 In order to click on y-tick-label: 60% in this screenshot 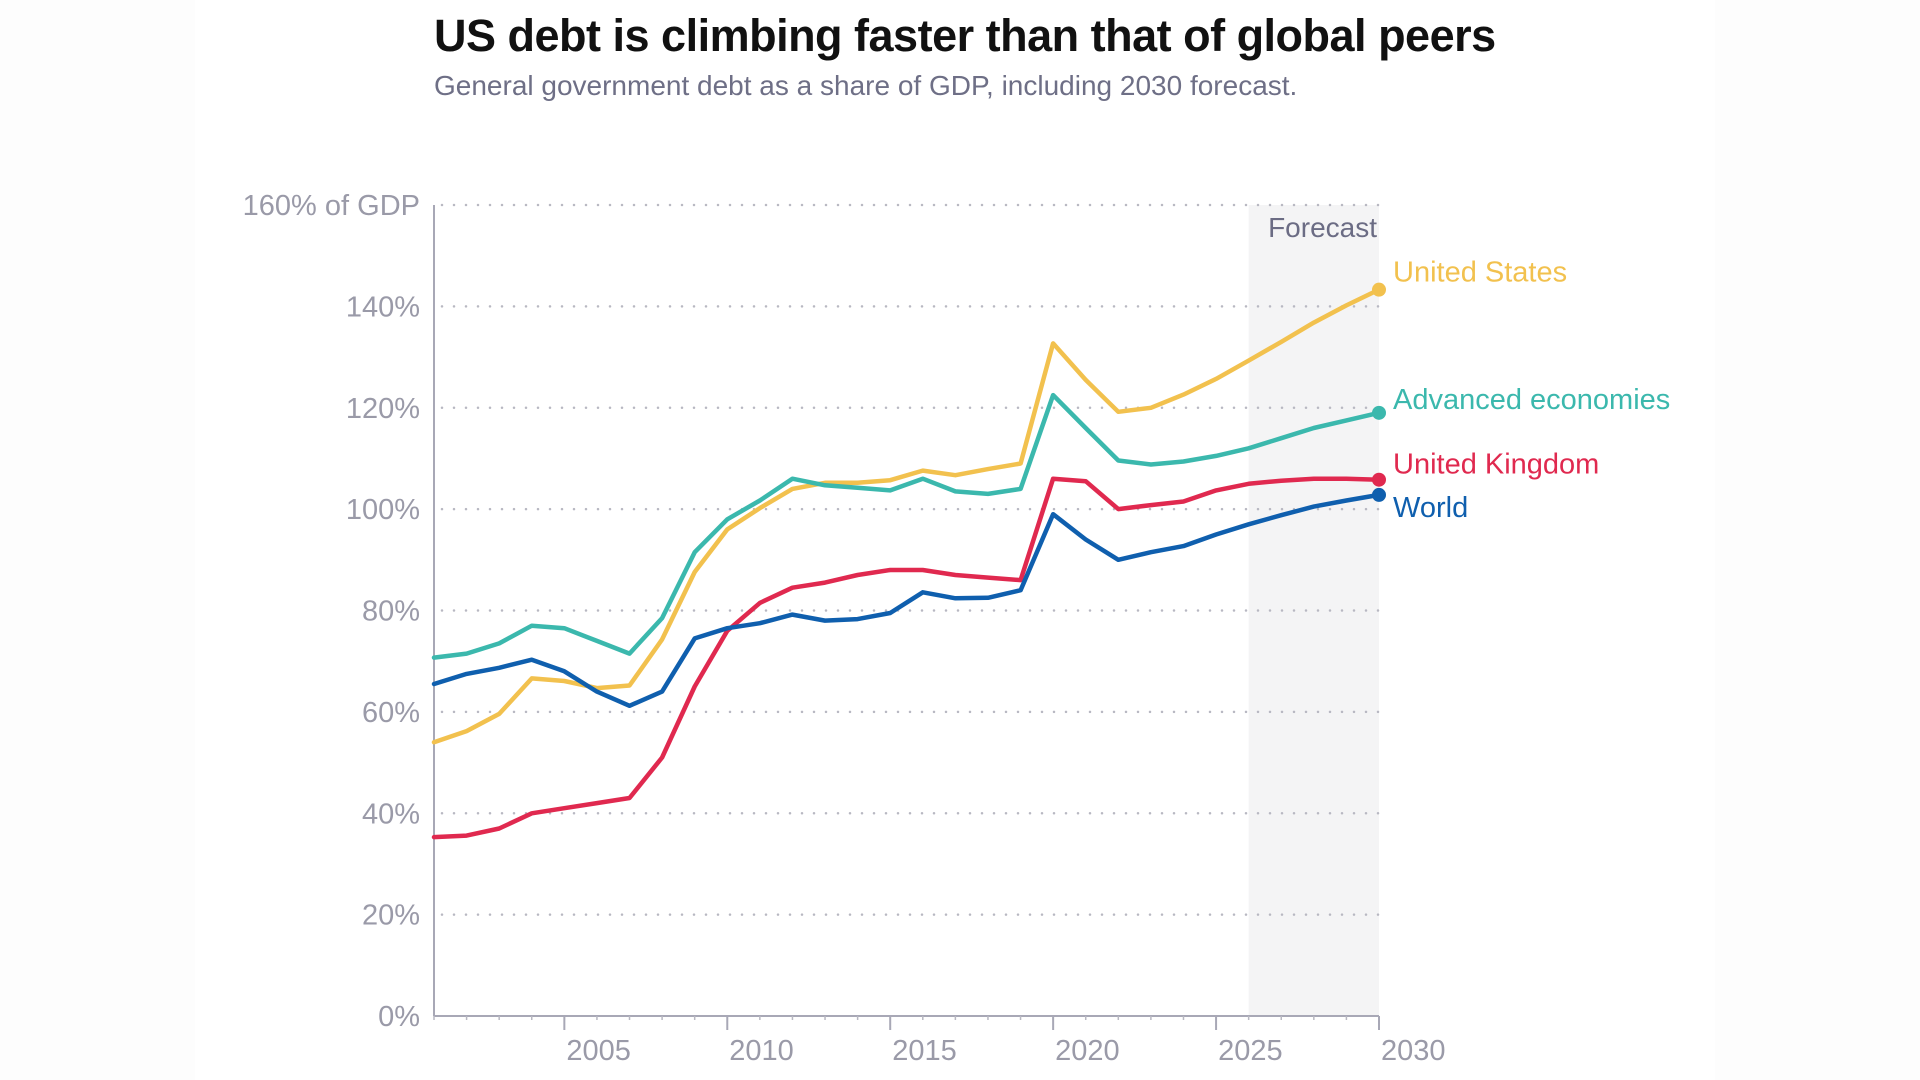, I will do `click(391, 713)`.